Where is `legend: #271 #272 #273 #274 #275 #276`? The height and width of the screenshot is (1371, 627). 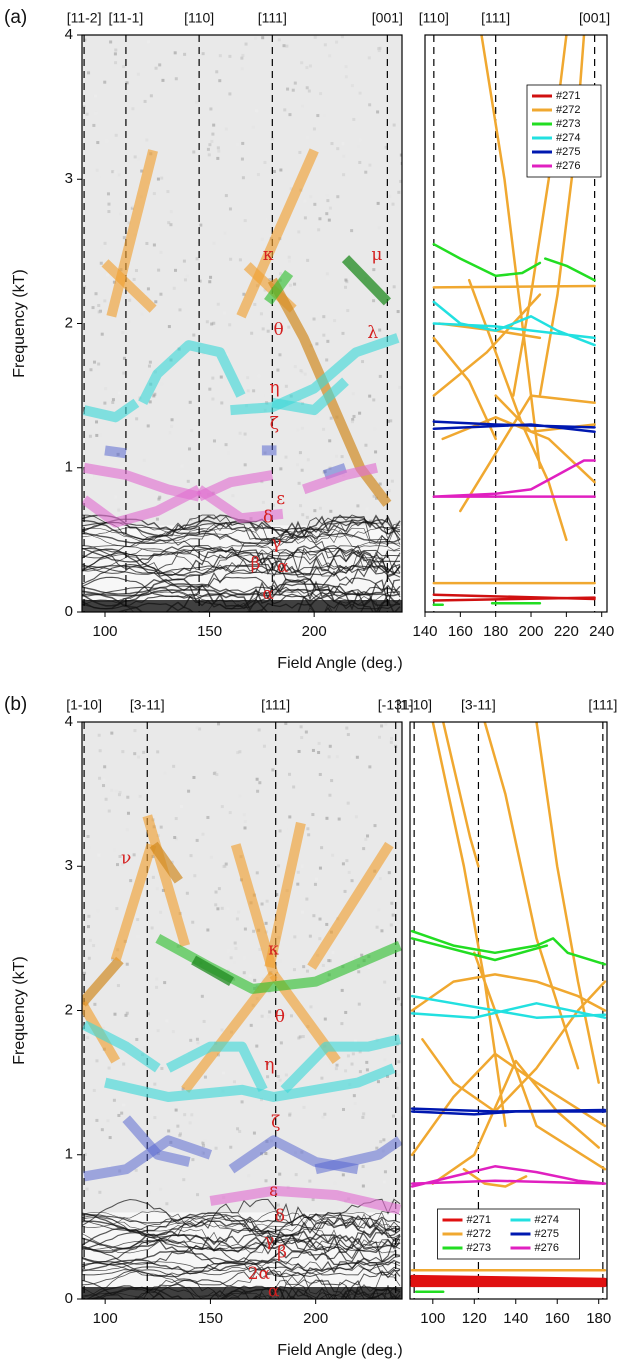
legend: #271 #272 #273 #274 #275 #276 is located at coordinates (508, 1234).